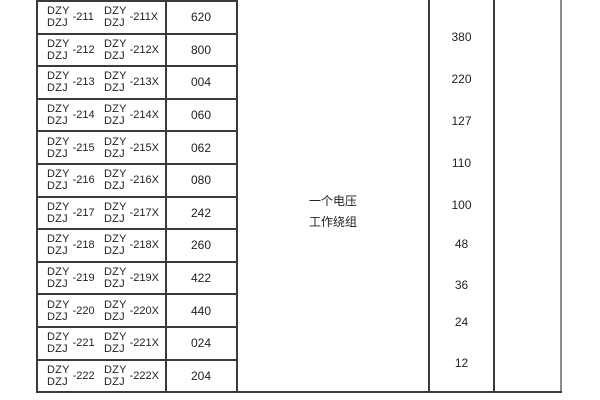  What do you see at coordinates (201, 310) in the screenshot?
I see `code-cell: 440` at bounding box center [201, 310].